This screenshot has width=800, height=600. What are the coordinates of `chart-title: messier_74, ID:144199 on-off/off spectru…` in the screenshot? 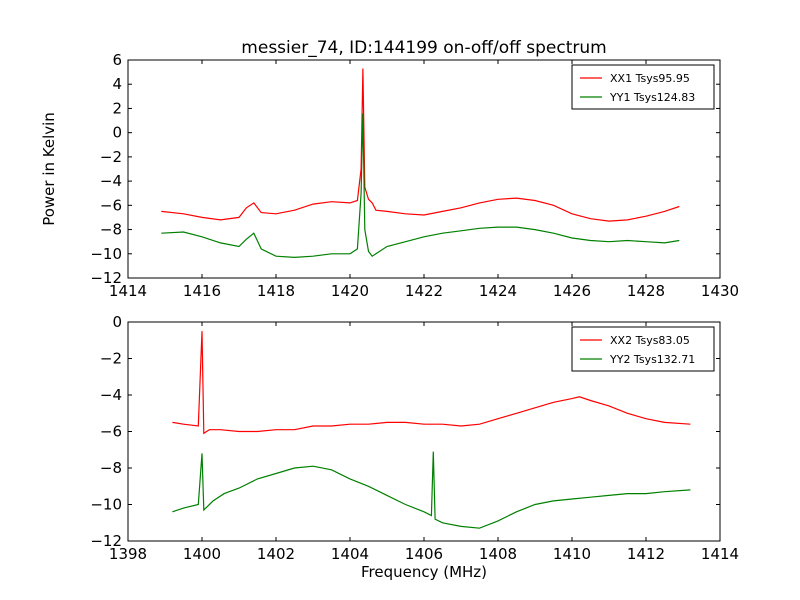 It's located at (423, 48).